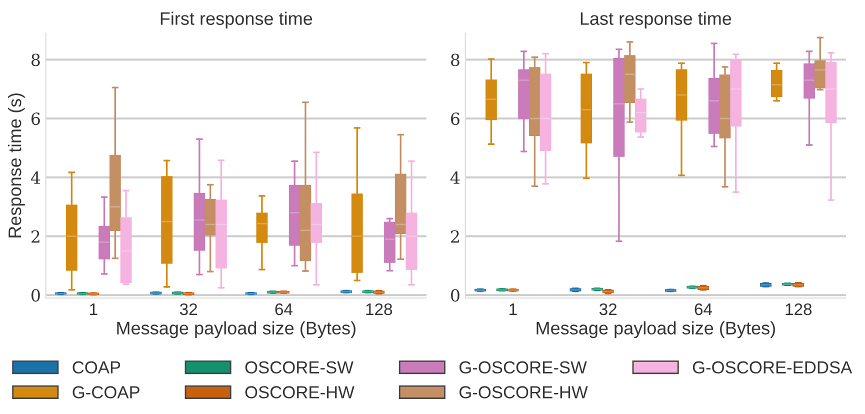  I want to click on legend-label: G-OSCORE-EDDSA, so click(772, 367).